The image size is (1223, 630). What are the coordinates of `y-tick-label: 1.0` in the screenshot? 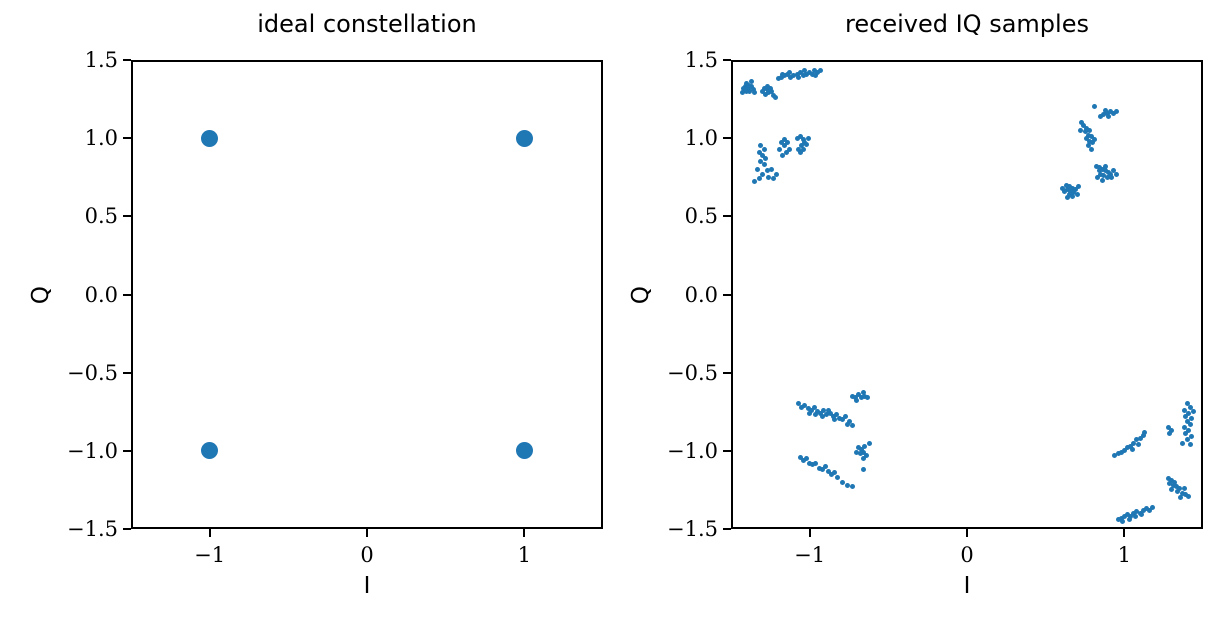 It's located at (101, 138).